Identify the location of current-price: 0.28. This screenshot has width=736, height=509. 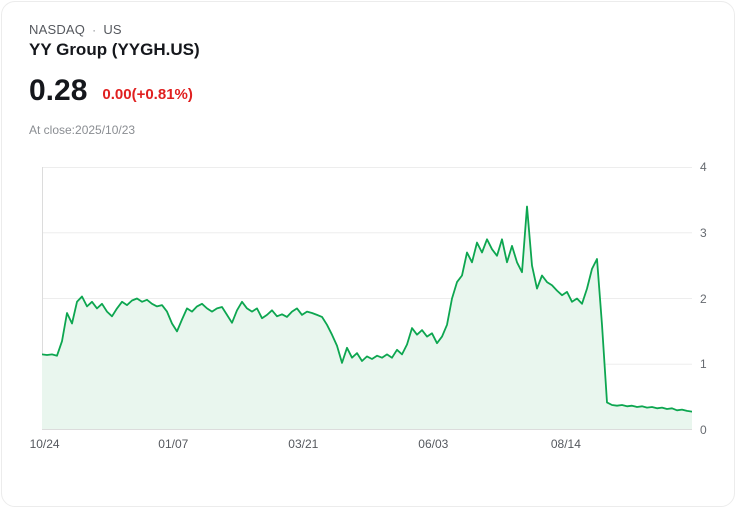
(58, 90).